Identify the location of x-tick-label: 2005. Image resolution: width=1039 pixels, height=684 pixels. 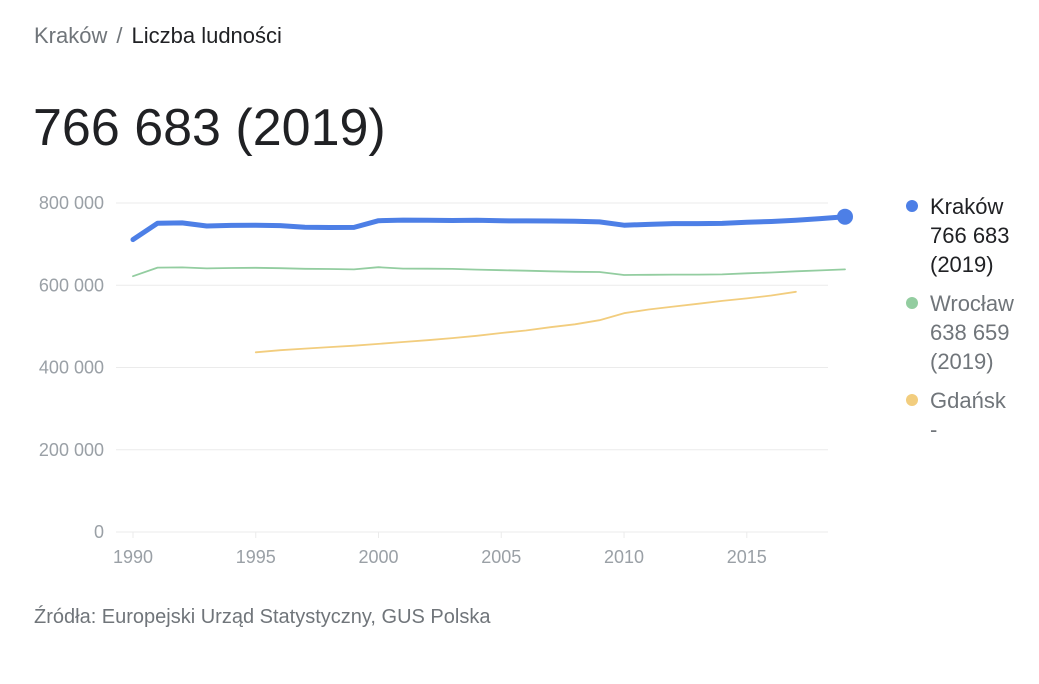
(501, 557).